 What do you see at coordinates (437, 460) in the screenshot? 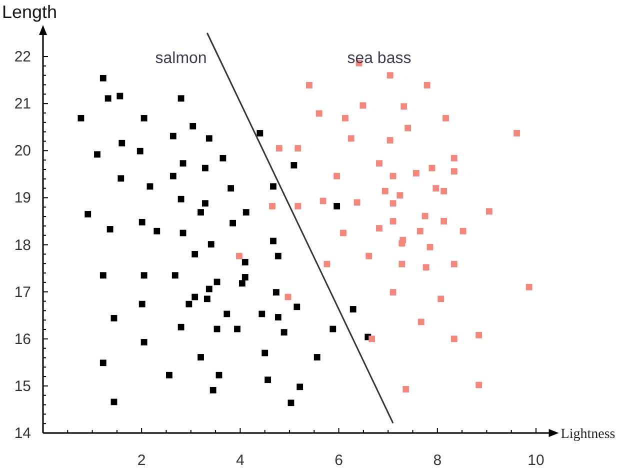
I see `x-tick-label: 8` at bounding box center [437, 460].